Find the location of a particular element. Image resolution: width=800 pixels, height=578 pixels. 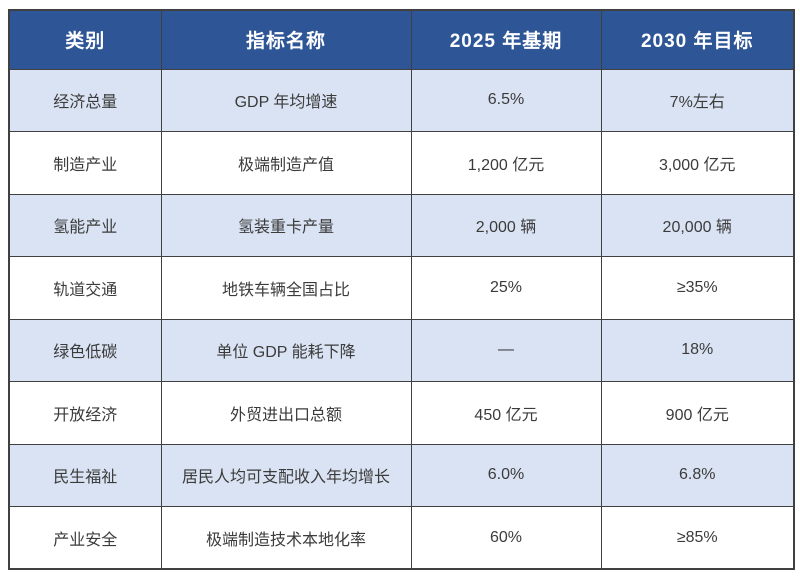

header-row: 类别 指标名称 2025 年基期 2030 年目标 is located at coordinates (401, 39).